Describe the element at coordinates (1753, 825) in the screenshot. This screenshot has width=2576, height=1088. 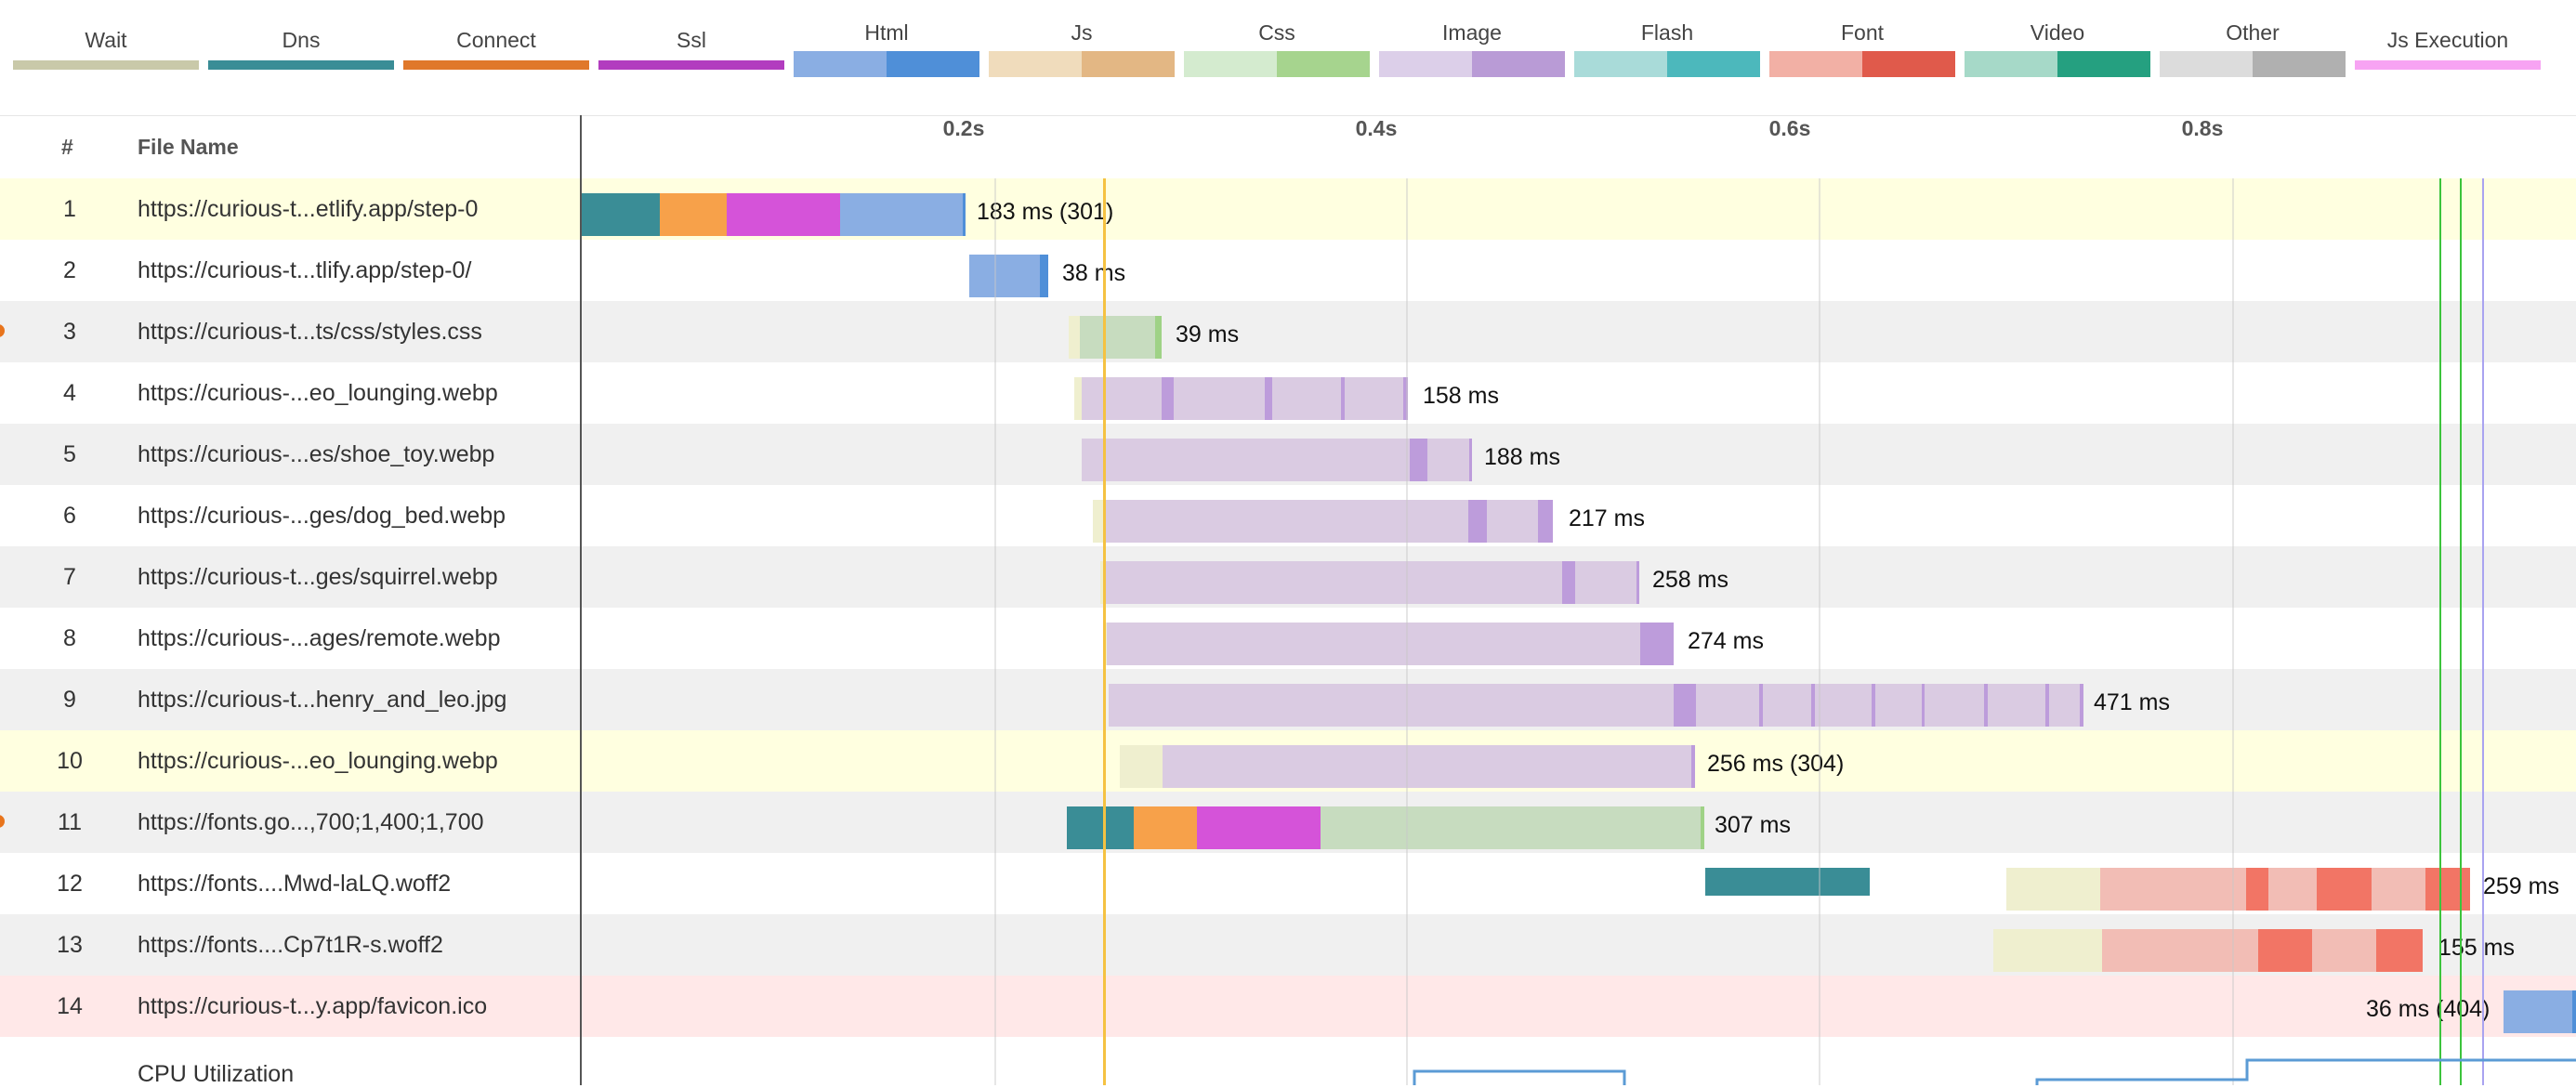
I see `request-duration: 307 ms` at that location.